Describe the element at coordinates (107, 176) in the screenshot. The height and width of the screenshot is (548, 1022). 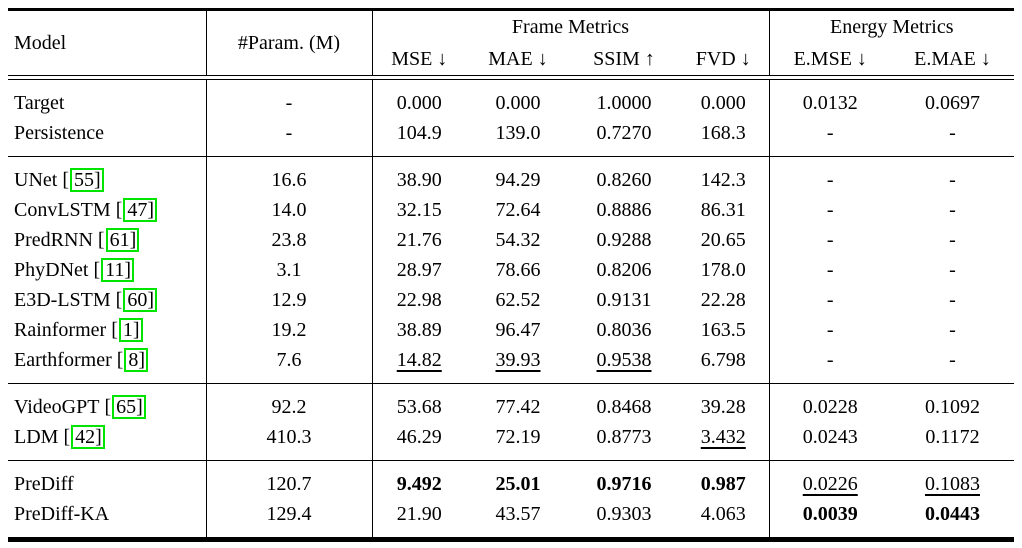
I see `model-cell: UNet 55` at that location.